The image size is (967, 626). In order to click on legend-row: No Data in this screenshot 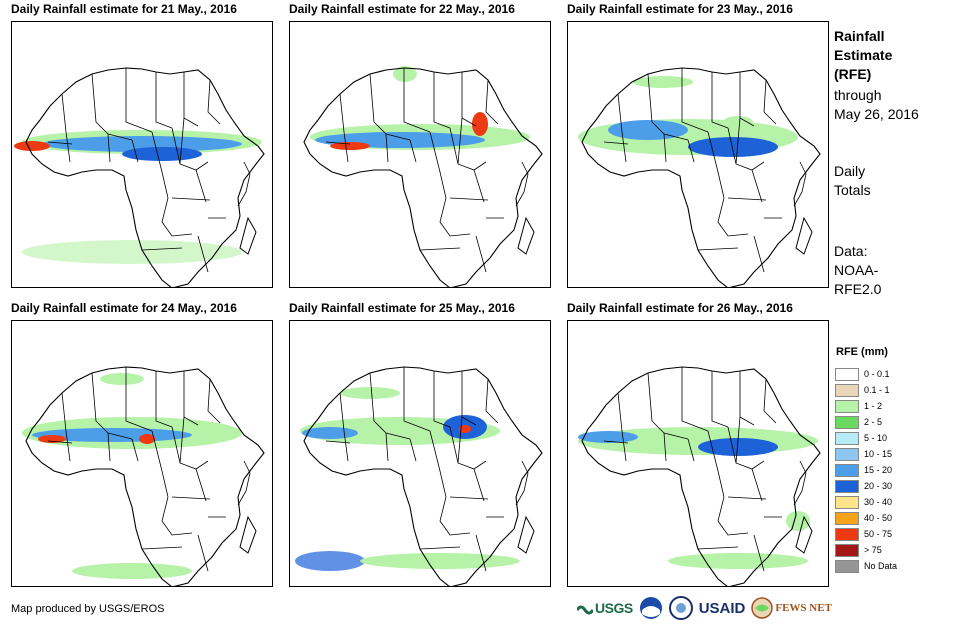, I will do `click(866, 566)`.